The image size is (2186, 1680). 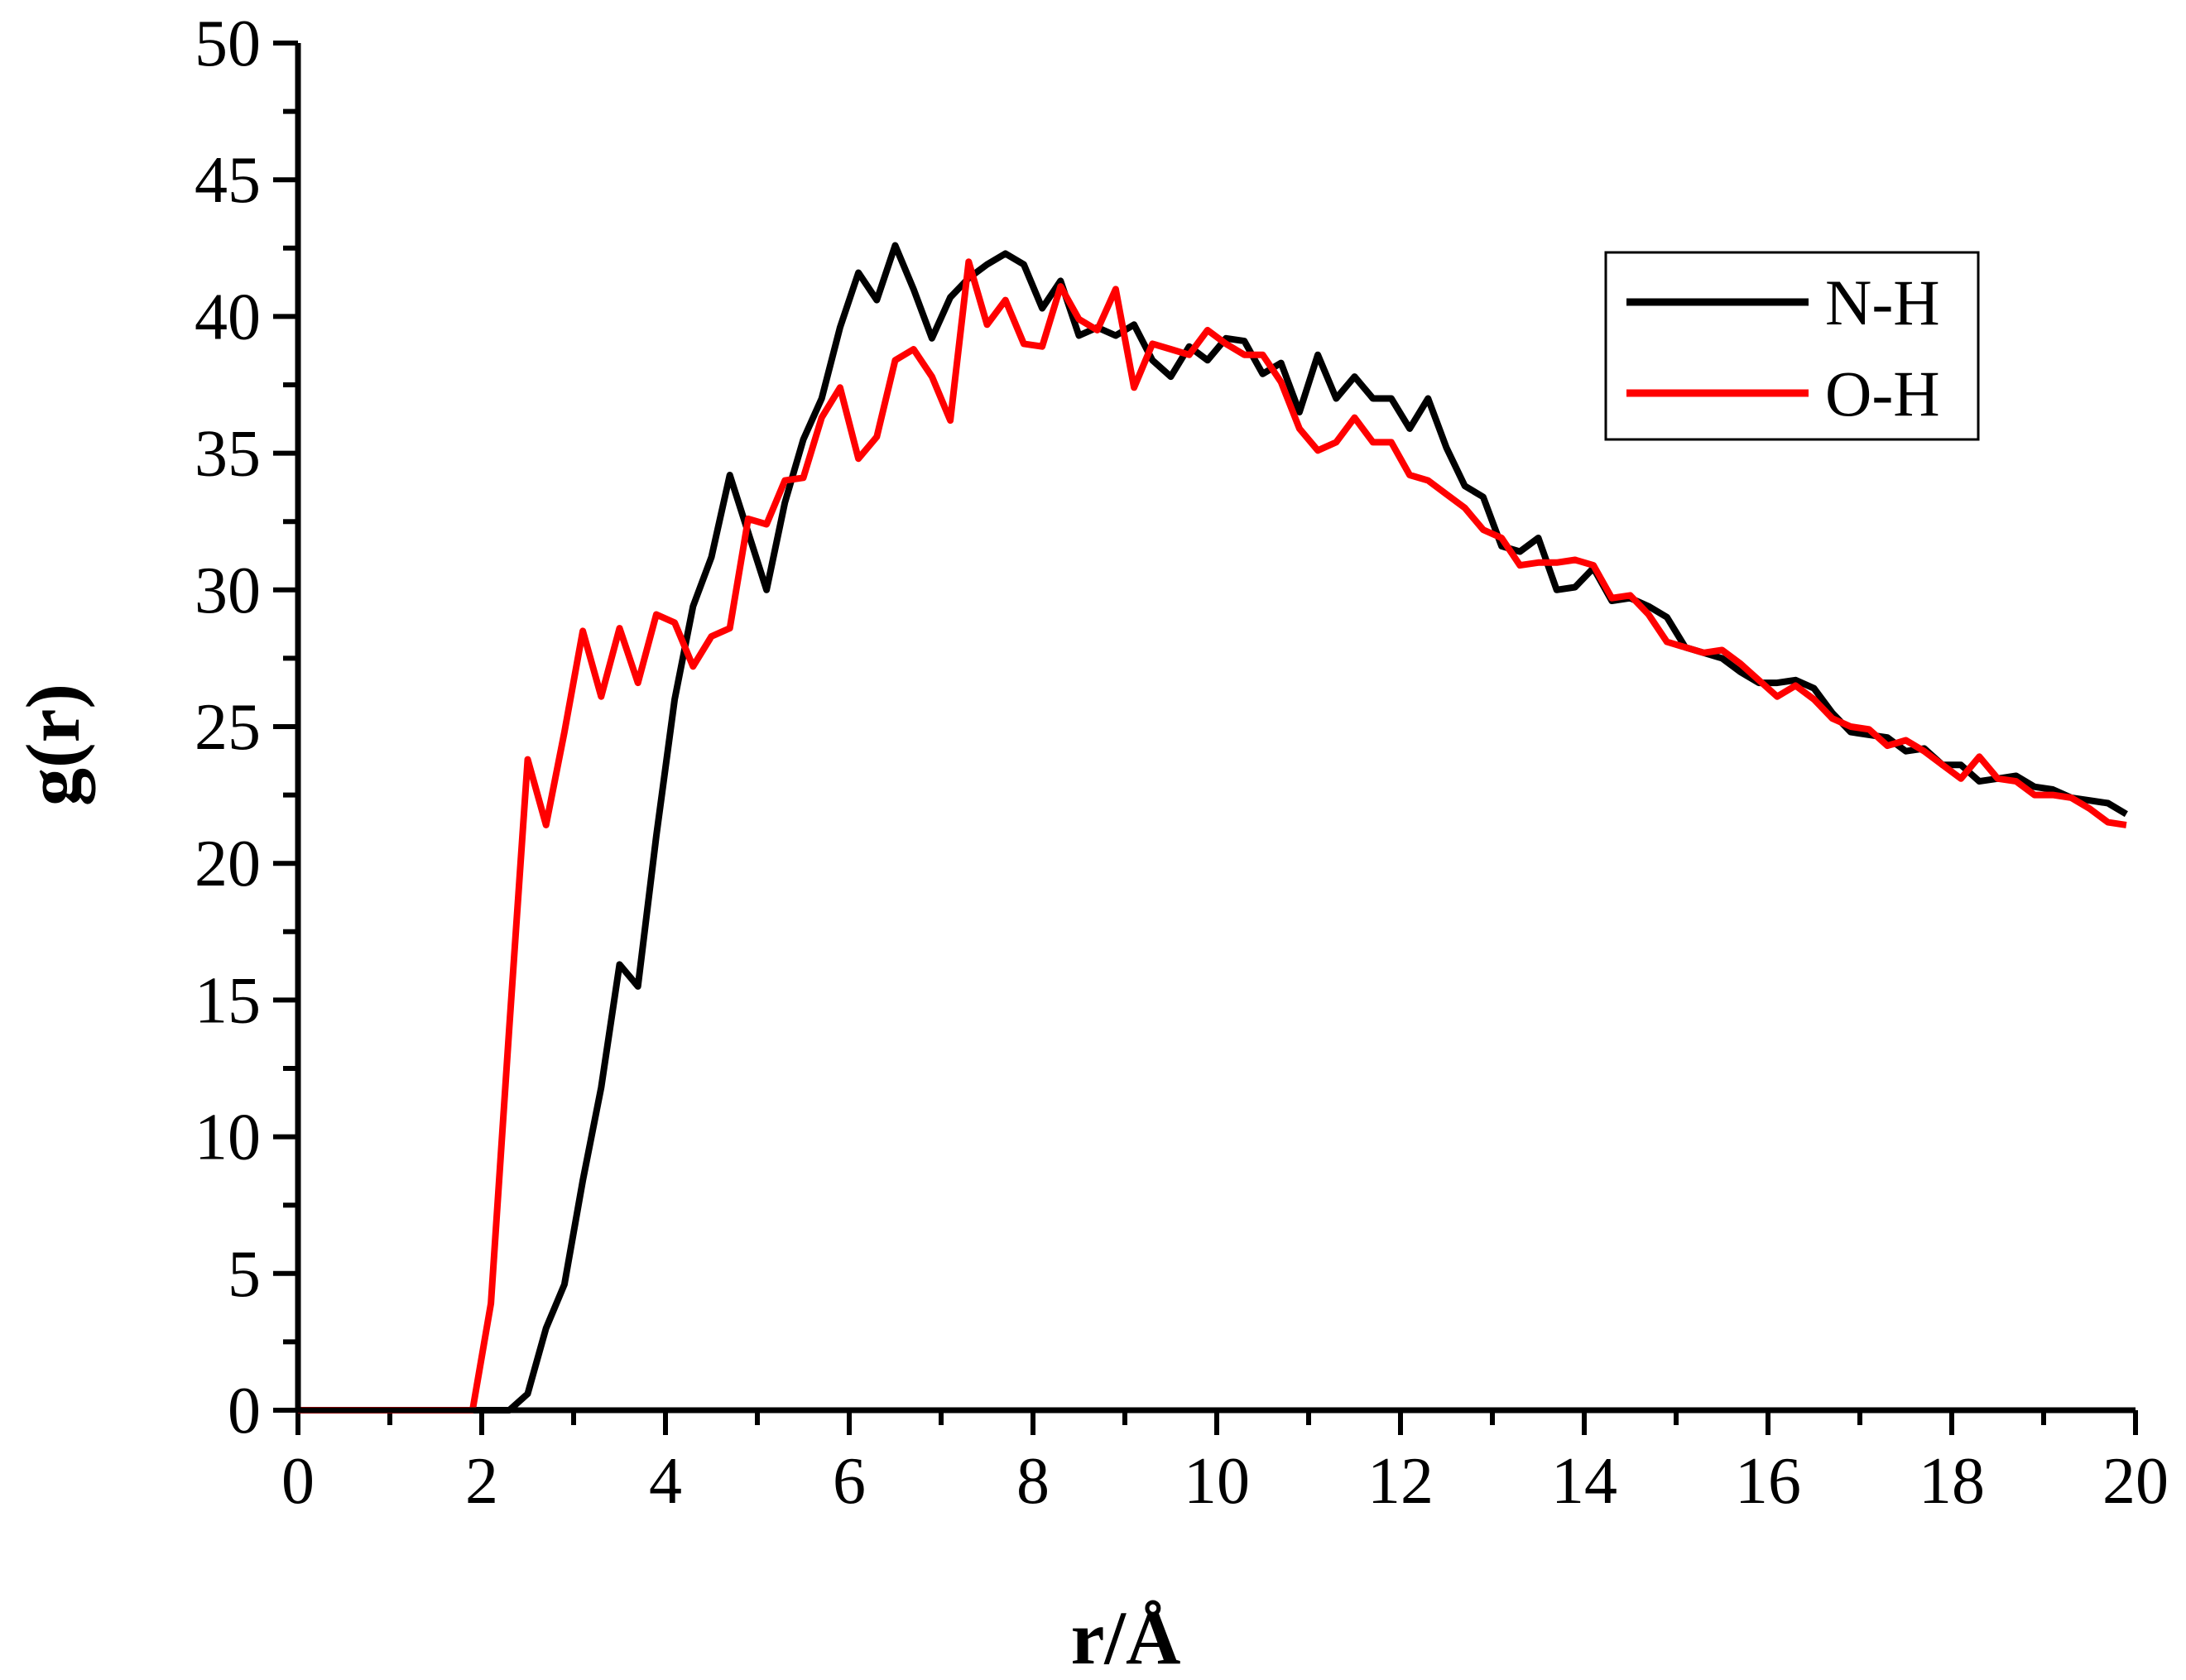 What do you see at coordinates (228, 317) in the screenshot?
I see `y-tick-label: 40` at bounding box center [228, 317].